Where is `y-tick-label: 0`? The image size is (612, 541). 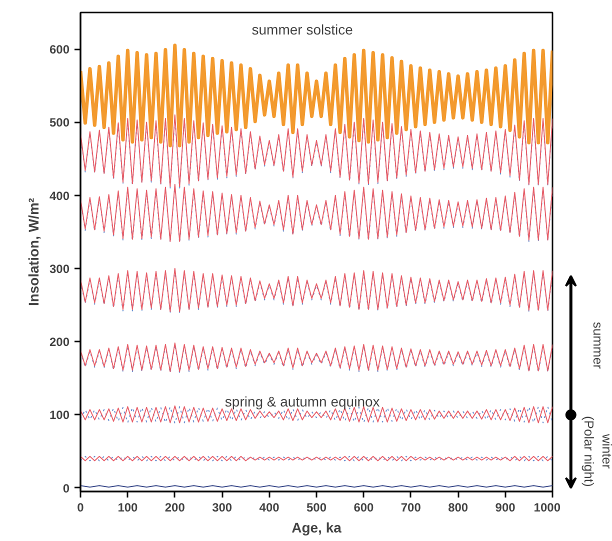 y-tick-label: 0 is located at coordinates (66, 488).